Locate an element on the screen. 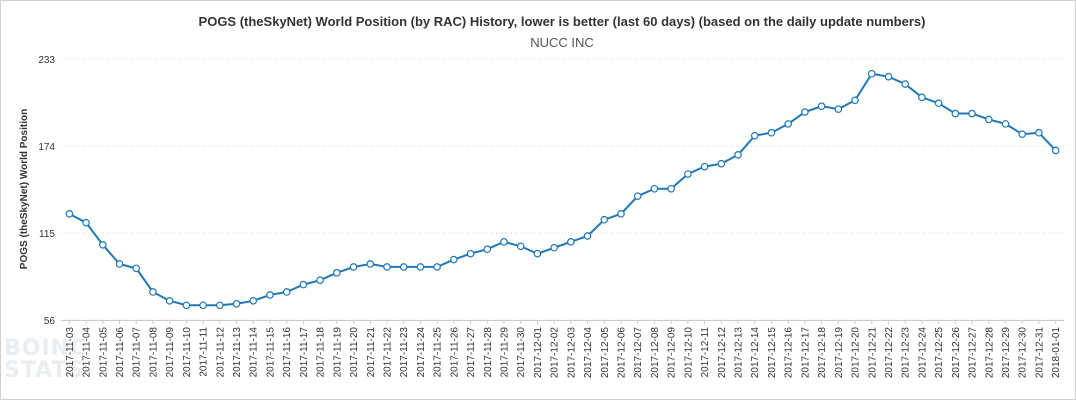 The image size is (1076, 400). x-tick-label: 2017-12-06 is located at coordinates (622, 353).